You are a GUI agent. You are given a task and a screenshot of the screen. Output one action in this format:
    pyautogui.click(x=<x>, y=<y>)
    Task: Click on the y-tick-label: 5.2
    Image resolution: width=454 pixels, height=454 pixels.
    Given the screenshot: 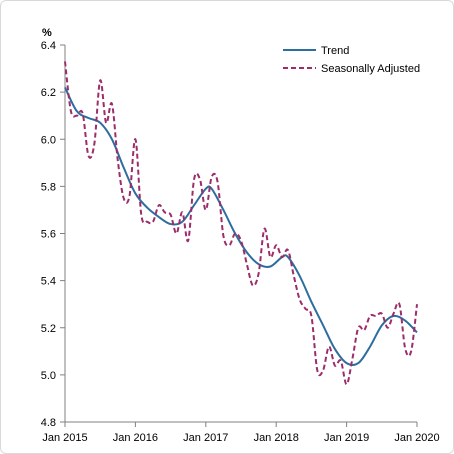 What is the action you would take?
    pyautogui.click(x=48, y=329)
    